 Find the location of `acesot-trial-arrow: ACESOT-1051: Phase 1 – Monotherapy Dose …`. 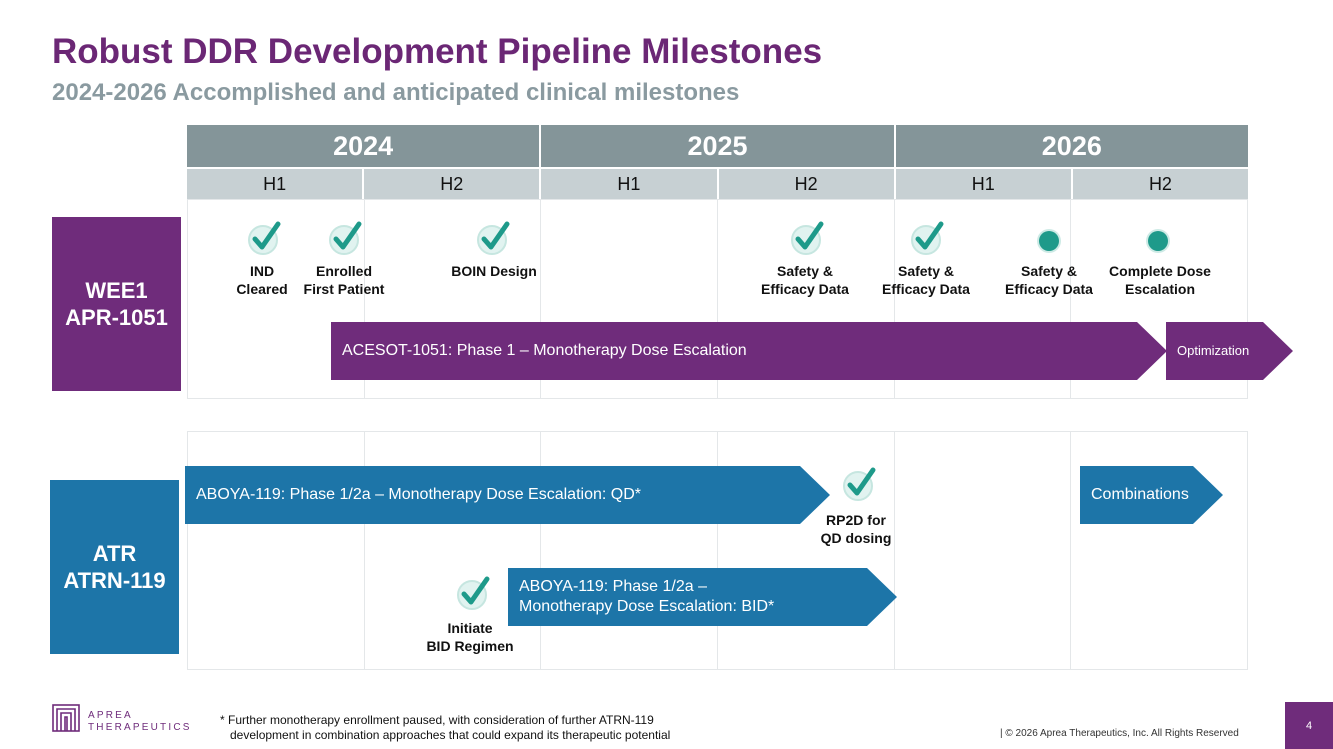

acesot-trial-arrow: ACESOT-1051: Phase 1 – Monotherapy Dose … is located at coordinates (749, 351).